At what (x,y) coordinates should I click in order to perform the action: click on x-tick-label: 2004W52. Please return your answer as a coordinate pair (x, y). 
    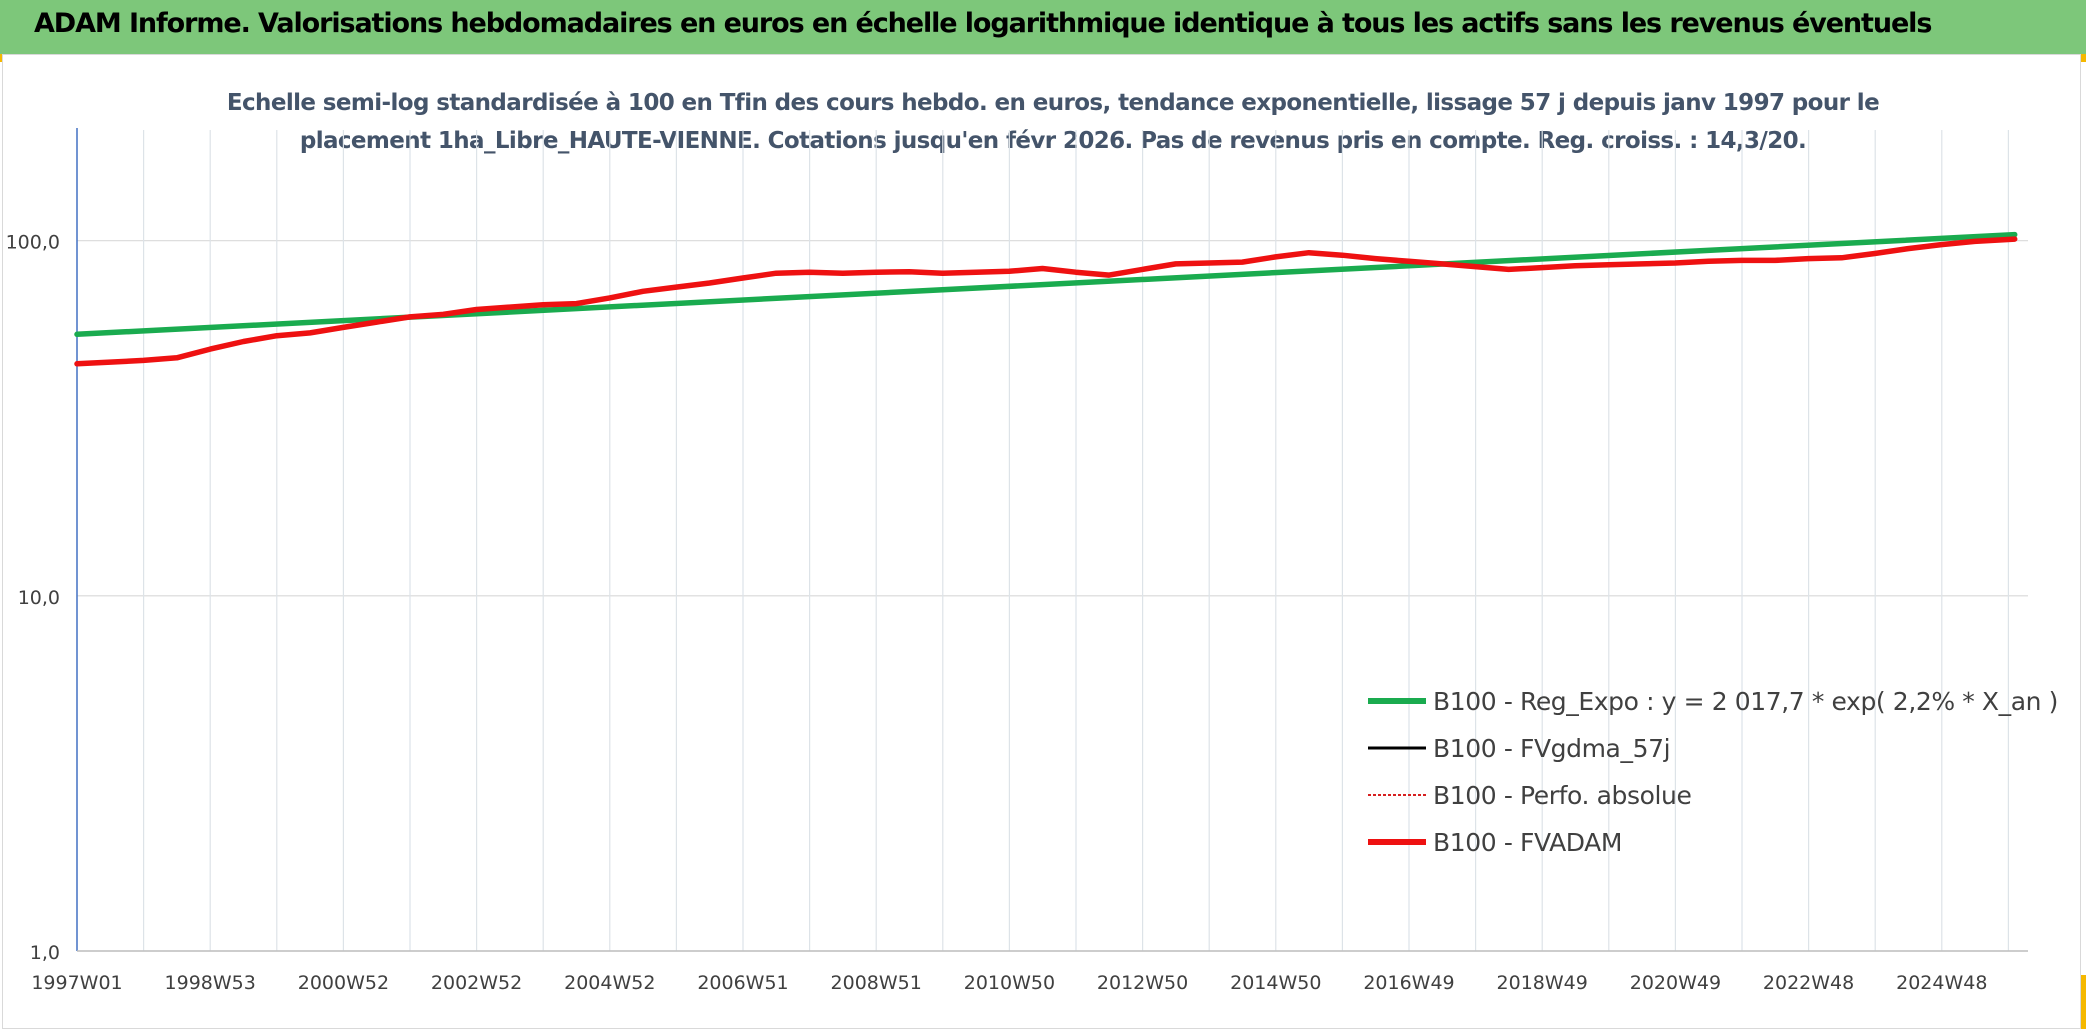
    Looking at the image, I should click on (609, 983).